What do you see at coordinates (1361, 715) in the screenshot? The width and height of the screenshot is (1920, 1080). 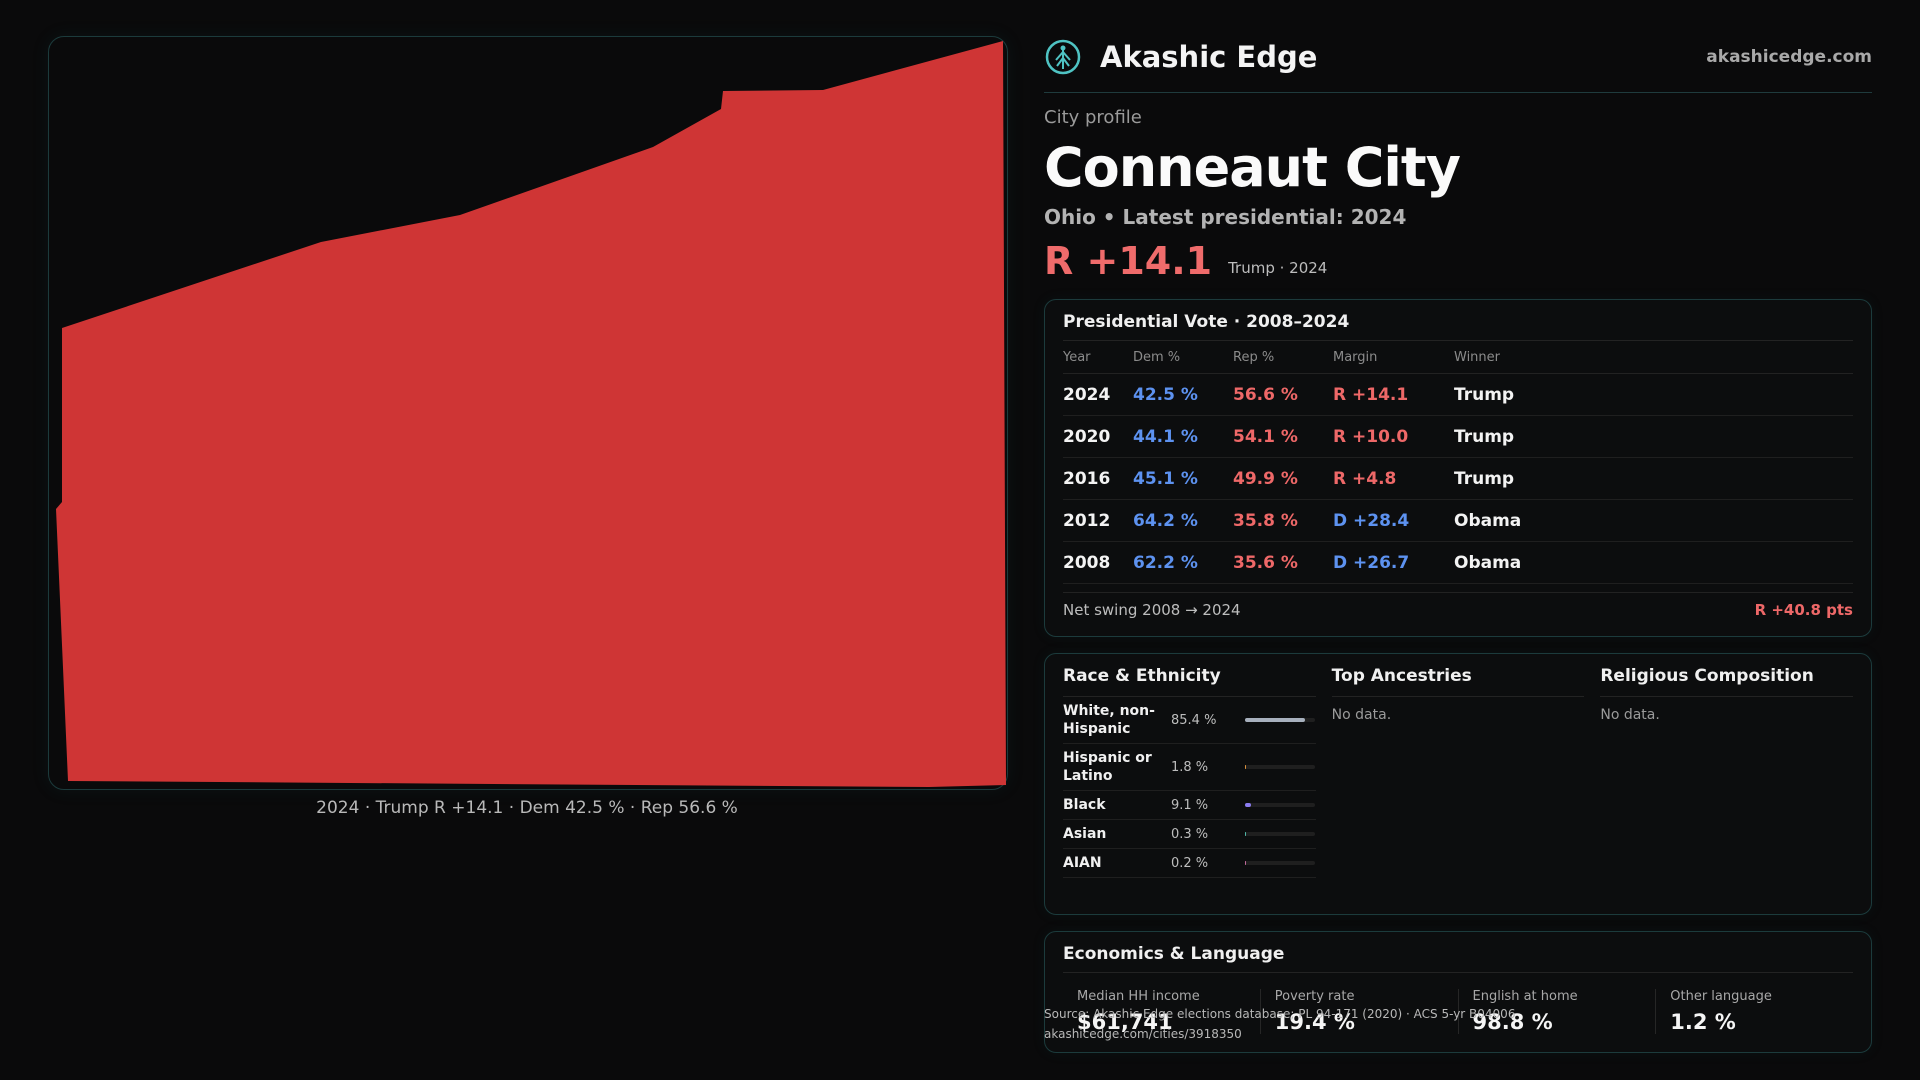 I see `ancestries-empty: No data.` at bounding box center [1361, 715].